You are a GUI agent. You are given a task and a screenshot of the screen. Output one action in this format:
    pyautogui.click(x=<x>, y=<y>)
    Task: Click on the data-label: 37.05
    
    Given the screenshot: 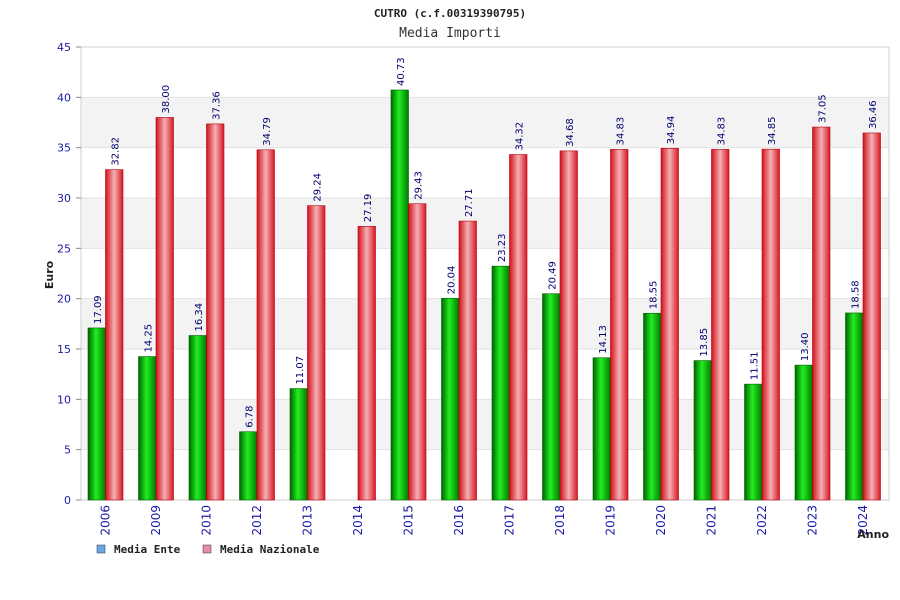 What is the action you would take?
    pyautogui.click(x=822, y=108)
    